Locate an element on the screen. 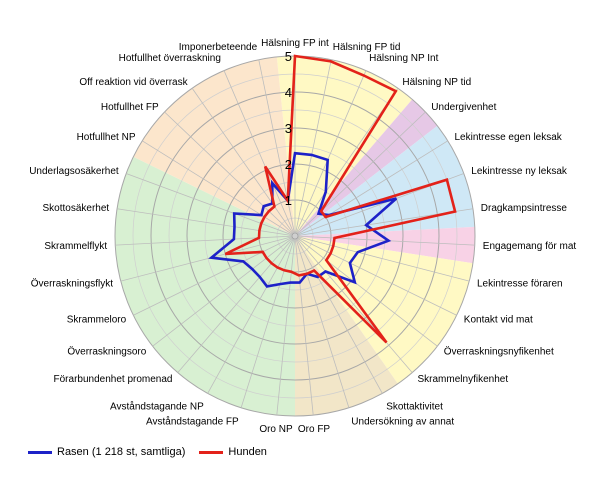  axis-label-19: Förarbundenhet promenad is located at coordinates (113, 379).